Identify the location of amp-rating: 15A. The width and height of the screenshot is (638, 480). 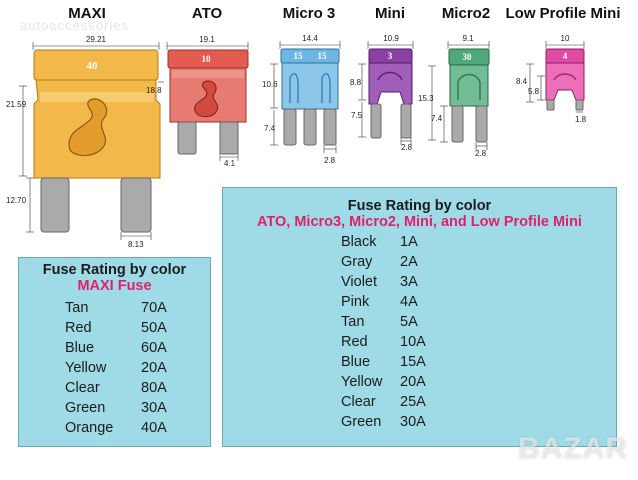
(413, 362).